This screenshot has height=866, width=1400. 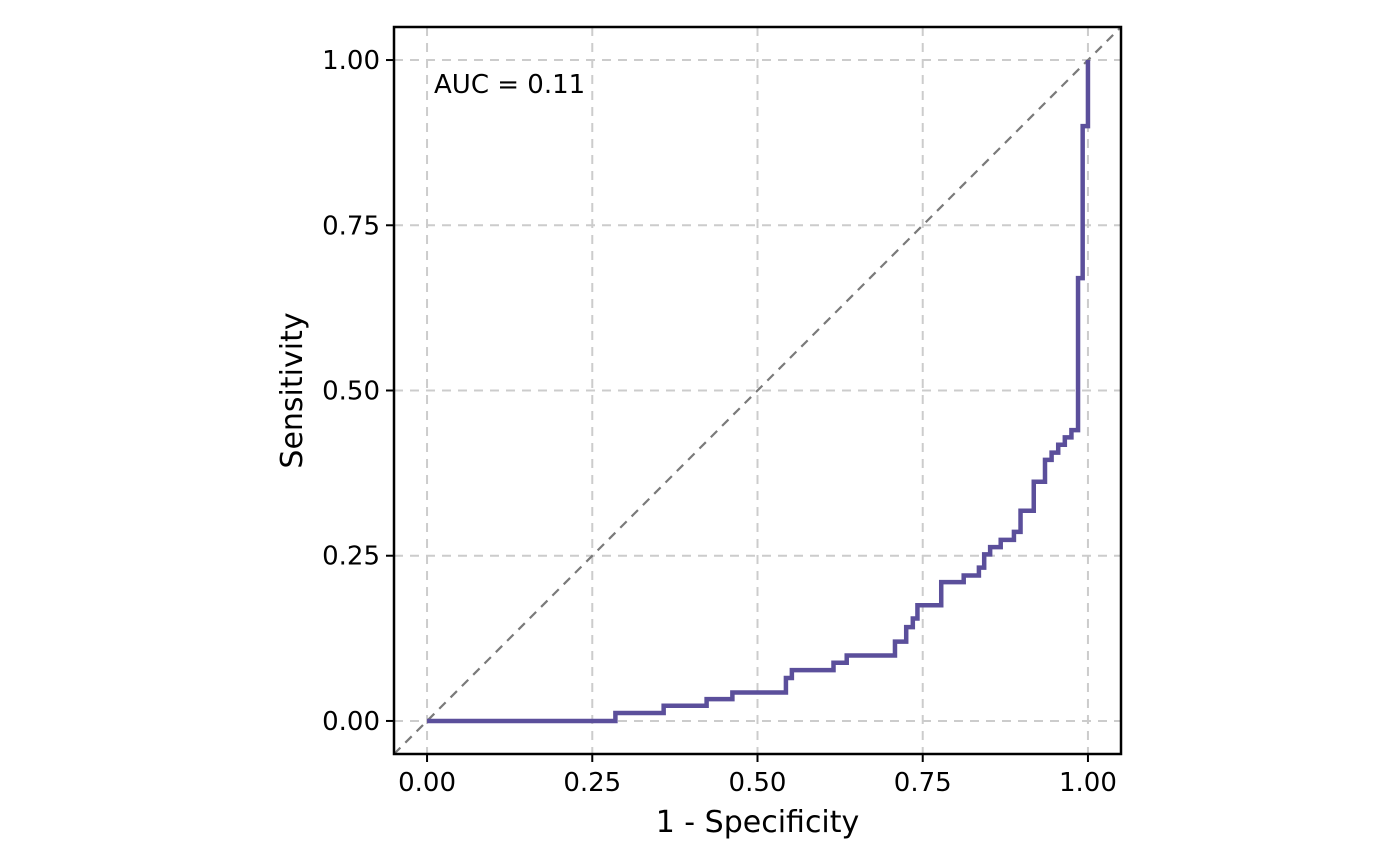 I want to click on y-tick-label-4: 1.00, so click(x=351, y=61).